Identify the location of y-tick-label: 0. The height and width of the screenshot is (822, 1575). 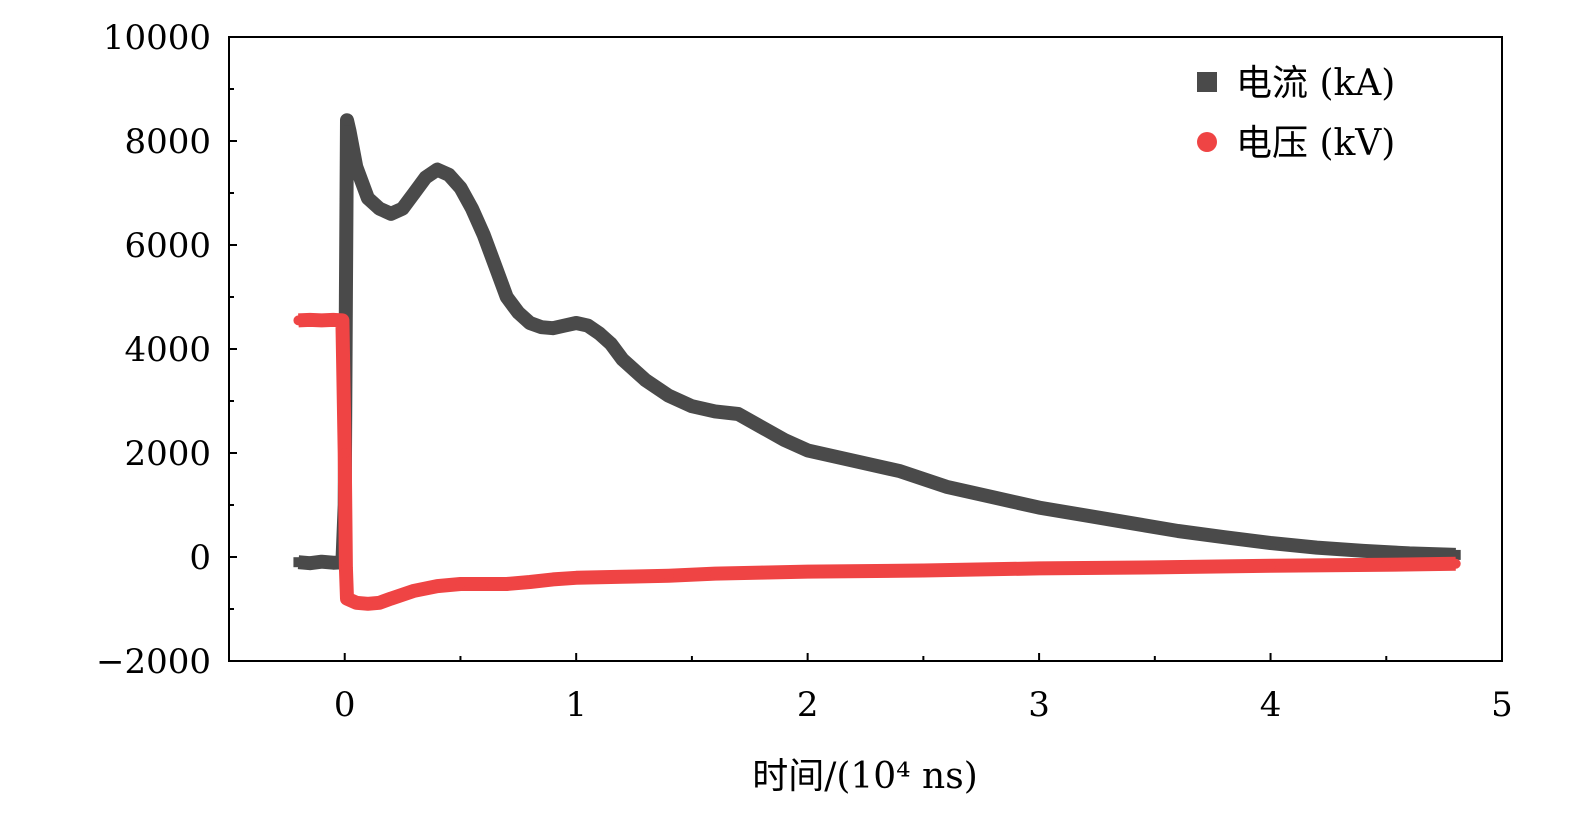
(200, 558).